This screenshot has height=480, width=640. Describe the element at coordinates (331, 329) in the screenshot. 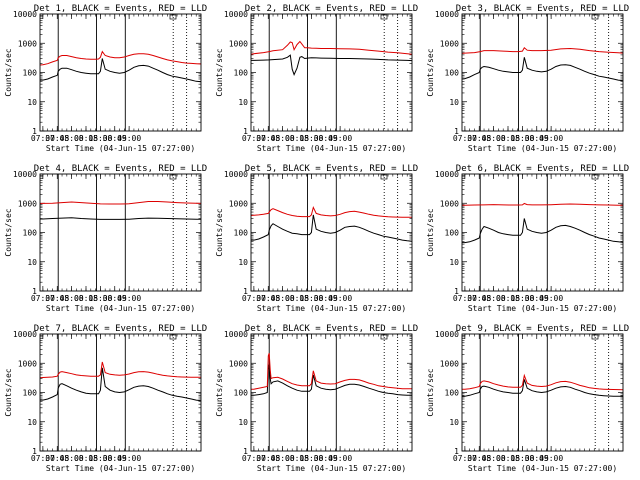

I see `panel-title: Det 8, BLACK = Events, RED = LLD` at that location.